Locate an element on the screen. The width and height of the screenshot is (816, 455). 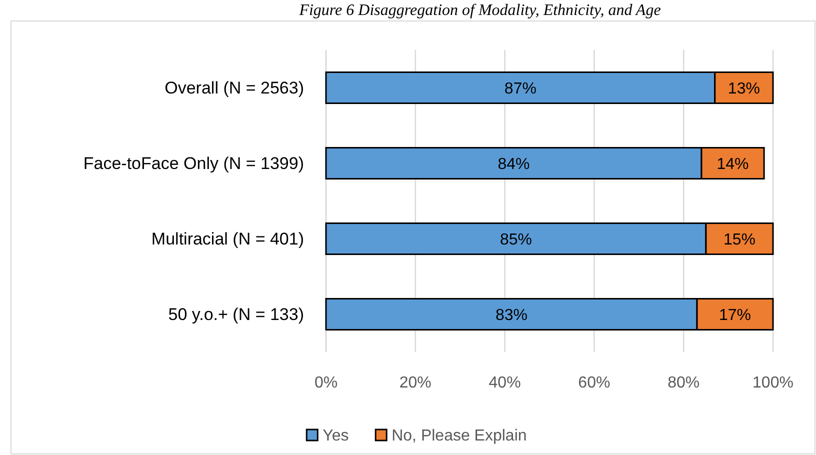
data-label: 85% is located at coordinates (516, 239).